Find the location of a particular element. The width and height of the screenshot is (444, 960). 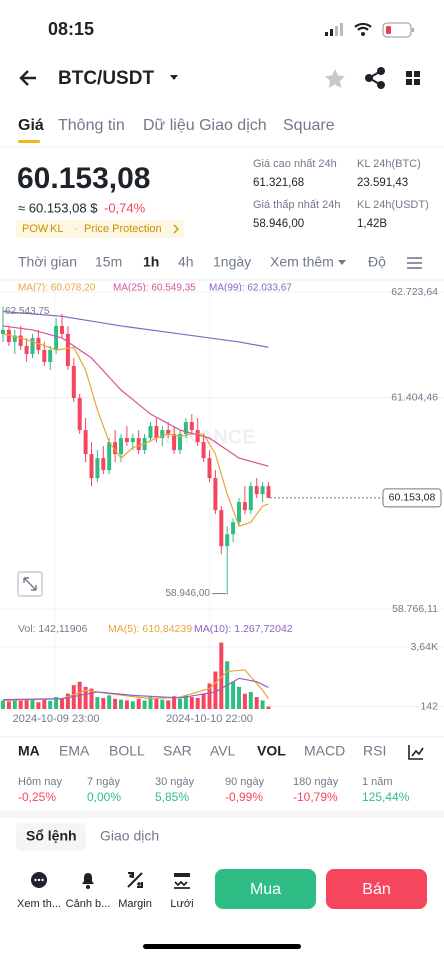

price-change: -0,74% is located at coordinates (125, 207).